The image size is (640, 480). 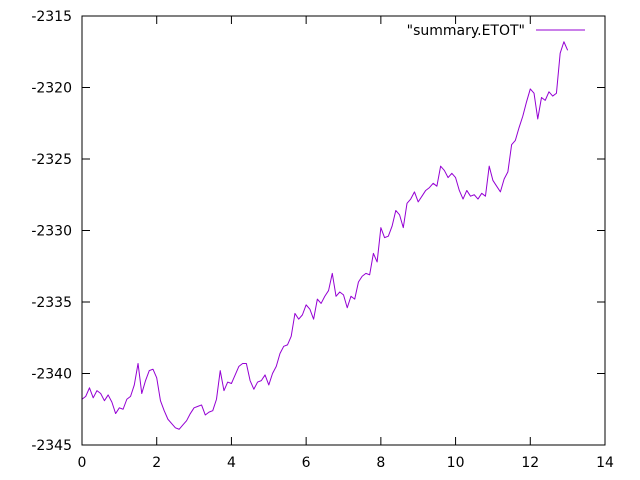 I want to click on x-tick-label: 6, so click(x=306, y=463).